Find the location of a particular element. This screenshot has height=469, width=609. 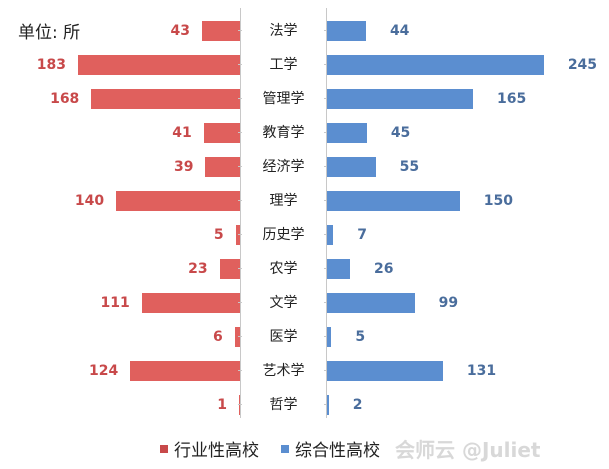

chart-row: 23 农学 26 is located at coordinates (304, 269).